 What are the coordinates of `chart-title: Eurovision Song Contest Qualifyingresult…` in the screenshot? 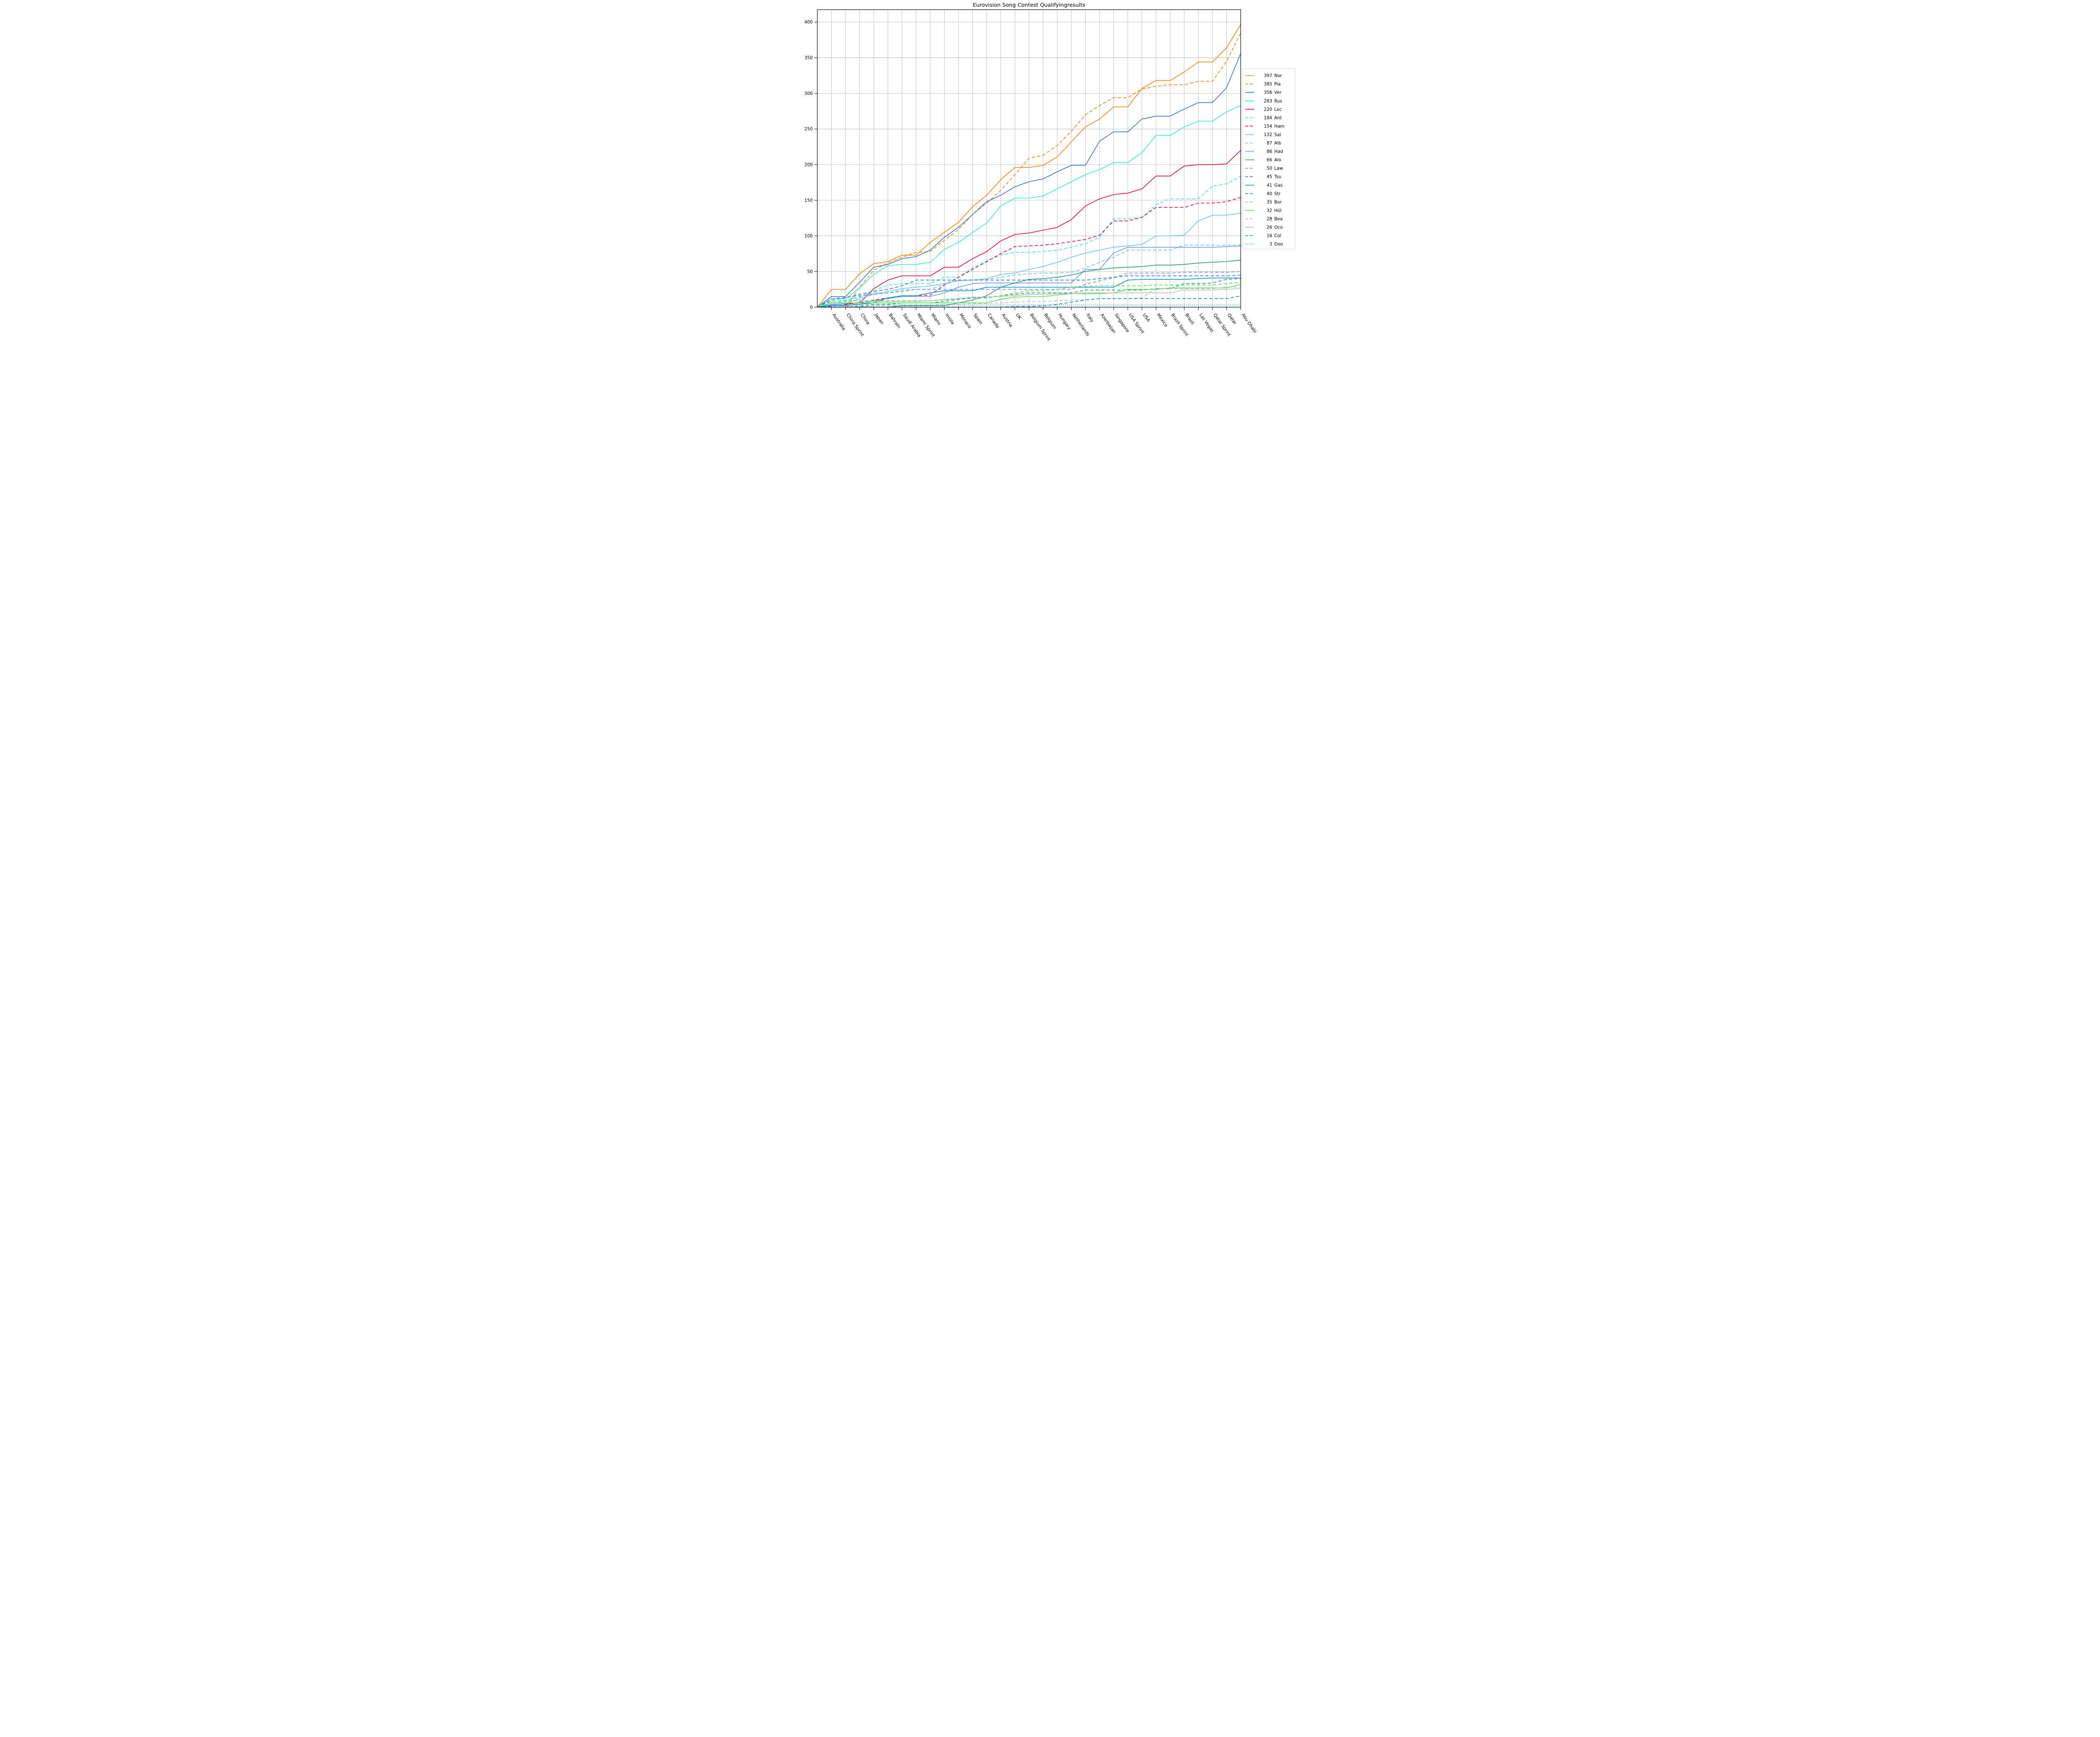 It's located at (1029, 5).